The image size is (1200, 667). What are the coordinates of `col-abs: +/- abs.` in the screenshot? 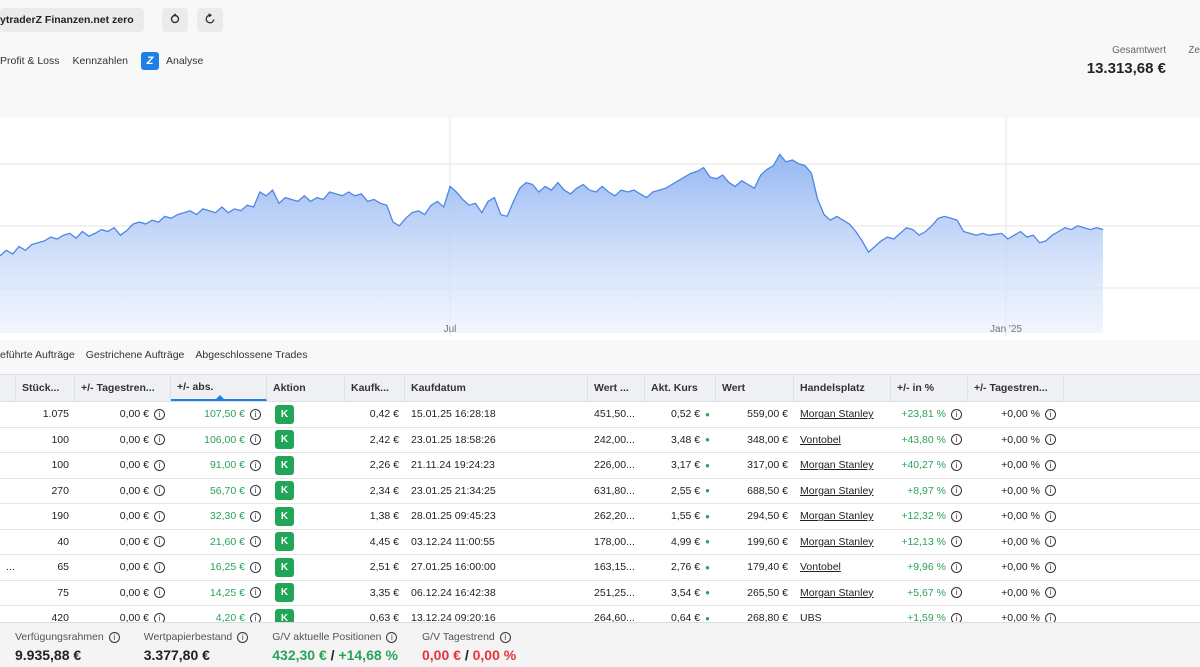 It's located at (219, 388).